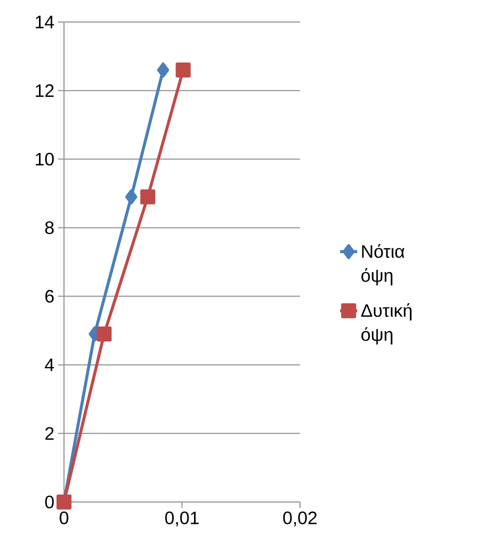 Image resolution: width=499 pixels, height=554 pixels. I want to click on y-tick-label: 4, so click(49, 365).